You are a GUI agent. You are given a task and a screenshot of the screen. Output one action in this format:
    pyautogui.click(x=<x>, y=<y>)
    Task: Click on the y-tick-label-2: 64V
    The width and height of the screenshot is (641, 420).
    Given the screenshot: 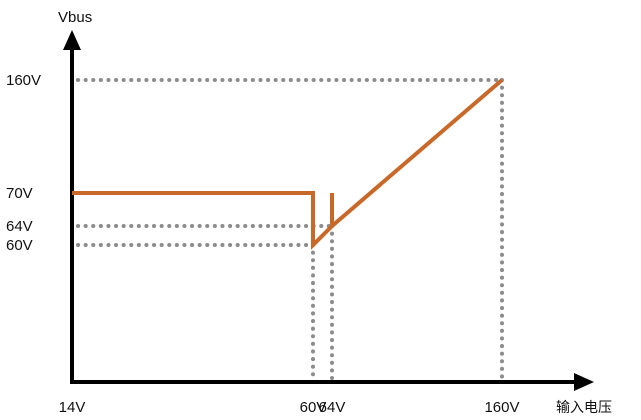 What is the action you would take?
    pyautogui.click(x=19, y=226)
    